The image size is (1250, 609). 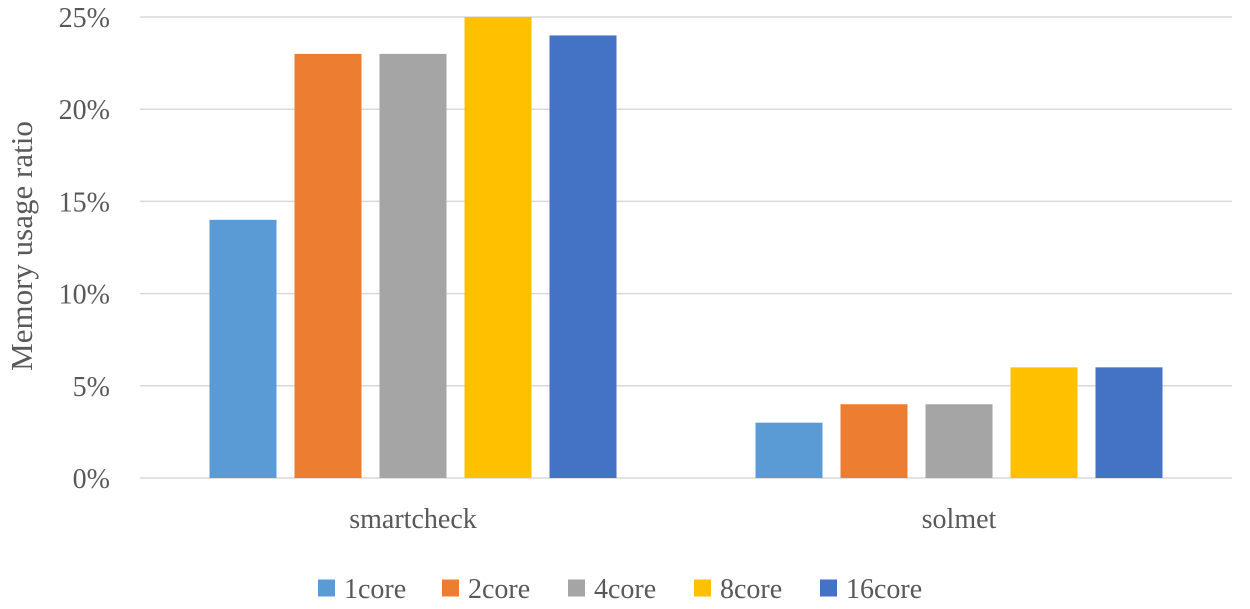 I want to click on bar-solmet-4core, so click(x=959, y=441).